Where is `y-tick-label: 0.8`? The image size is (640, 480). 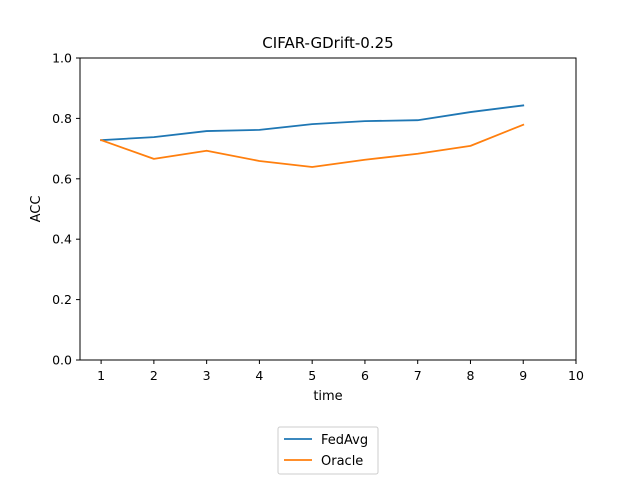
y-tick-label: 0.8 is located at coordinates (62, 118).